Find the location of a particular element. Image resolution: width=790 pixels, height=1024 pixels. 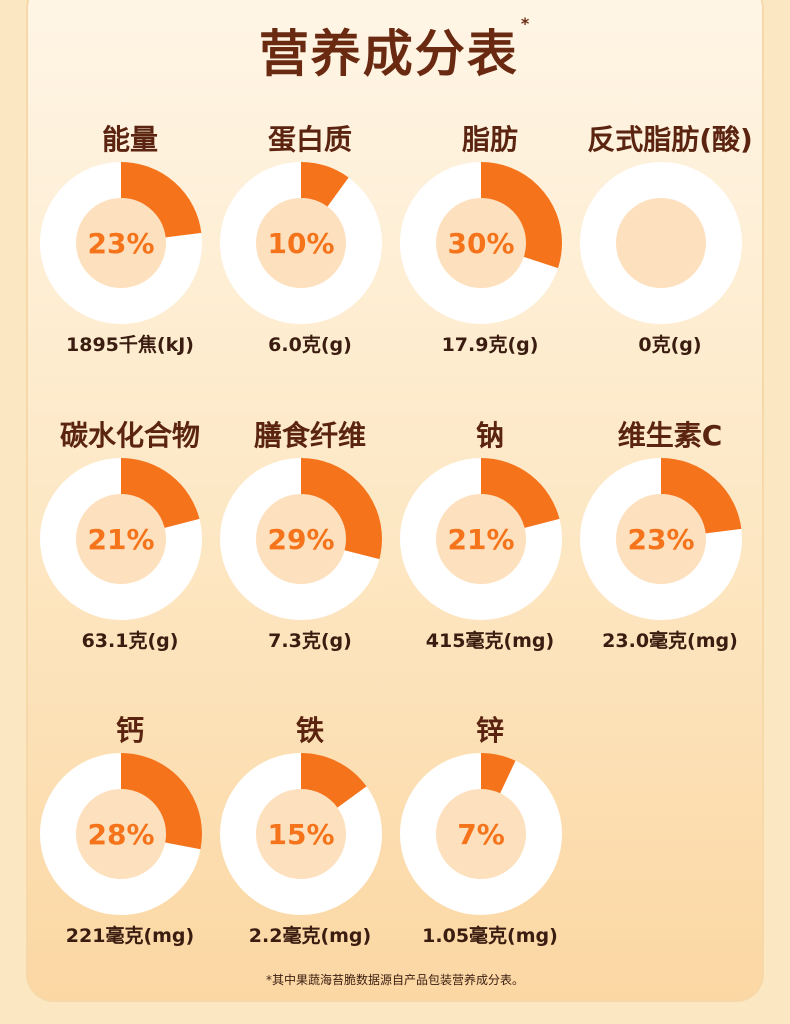

donut-chart is located at coordinates (661, 243).